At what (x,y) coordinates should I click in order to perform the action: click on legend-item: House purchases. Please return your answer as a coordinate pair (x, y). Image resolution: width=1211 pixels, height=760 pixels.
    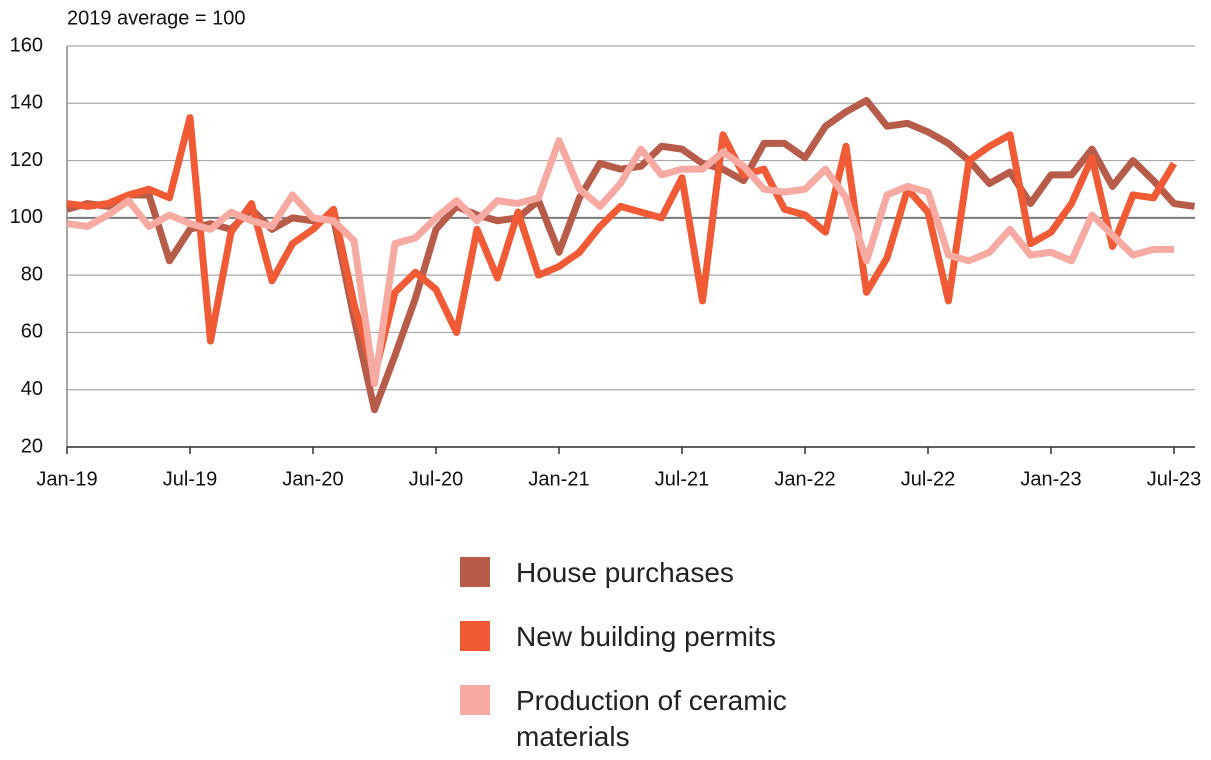
    Looking at the image, I should click on (670, 573).